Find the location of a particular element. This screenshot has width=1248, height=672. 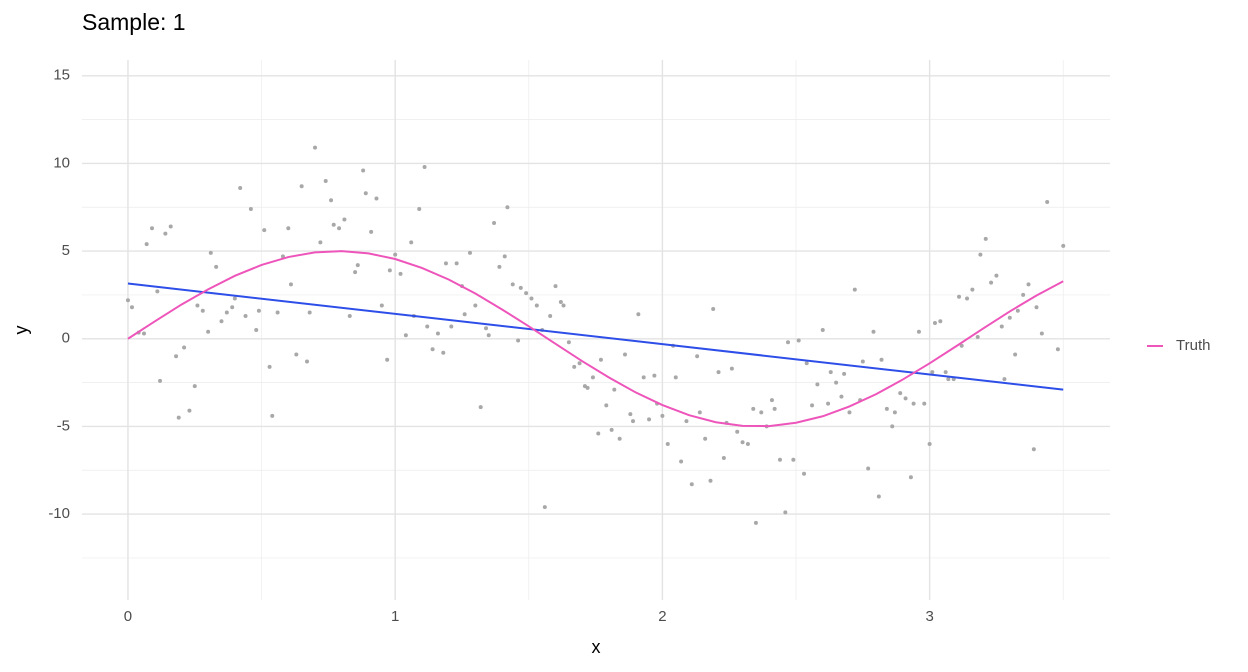

x-tick-label: 3 is located at coordinates (929, 616).